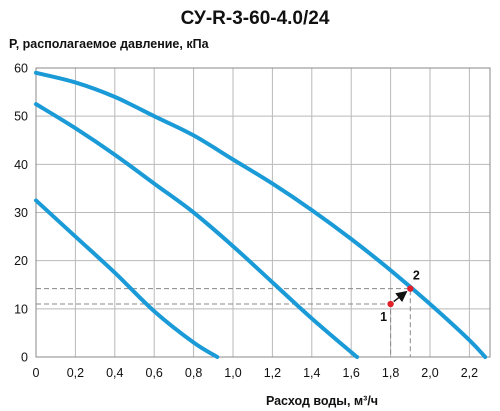 This screenshot has width=500, height=411. I want to click on chart-title: СУ-R-3-60-4.0/24, so click(255, 18).